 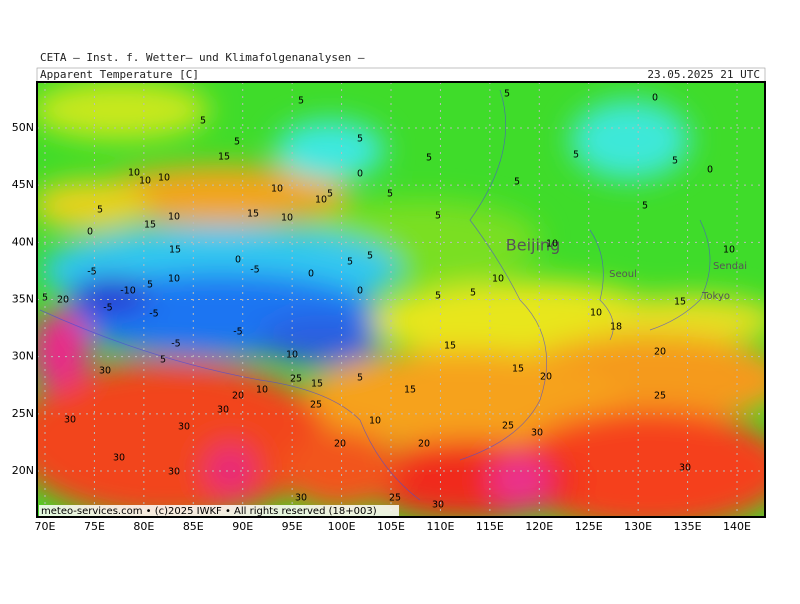 I want to click on lon-label: 130E, so click(x=638, y=526).